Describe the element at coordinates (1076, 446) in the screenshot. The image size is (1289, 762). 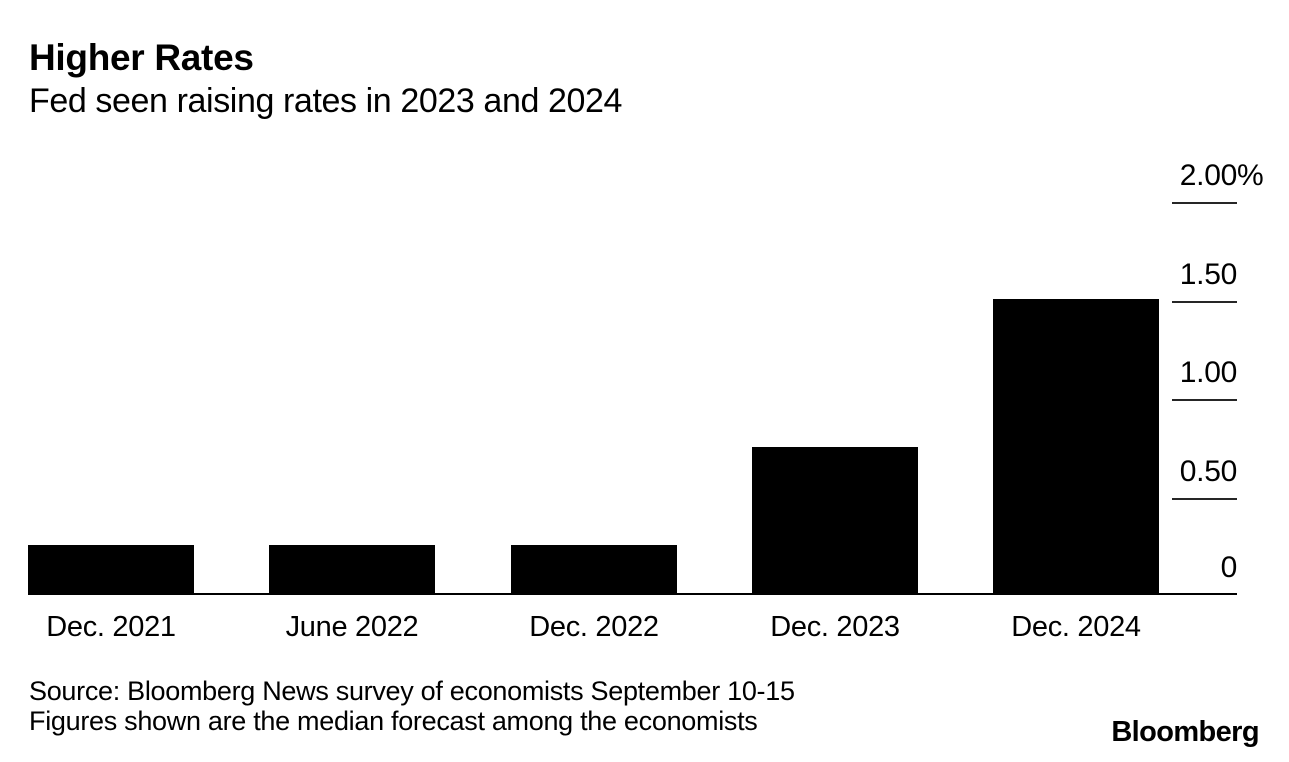
I see `bar-dec-2024` at that location.